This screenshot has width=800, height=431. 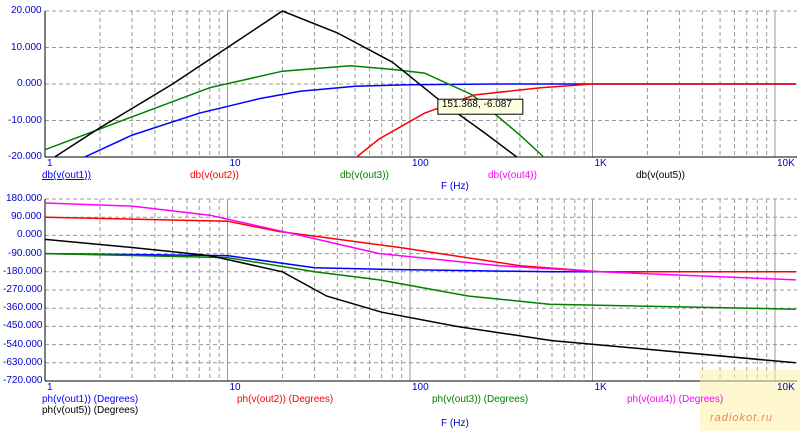 I want to click on y-tick-label: -360.000, so click(x=23, y=308).